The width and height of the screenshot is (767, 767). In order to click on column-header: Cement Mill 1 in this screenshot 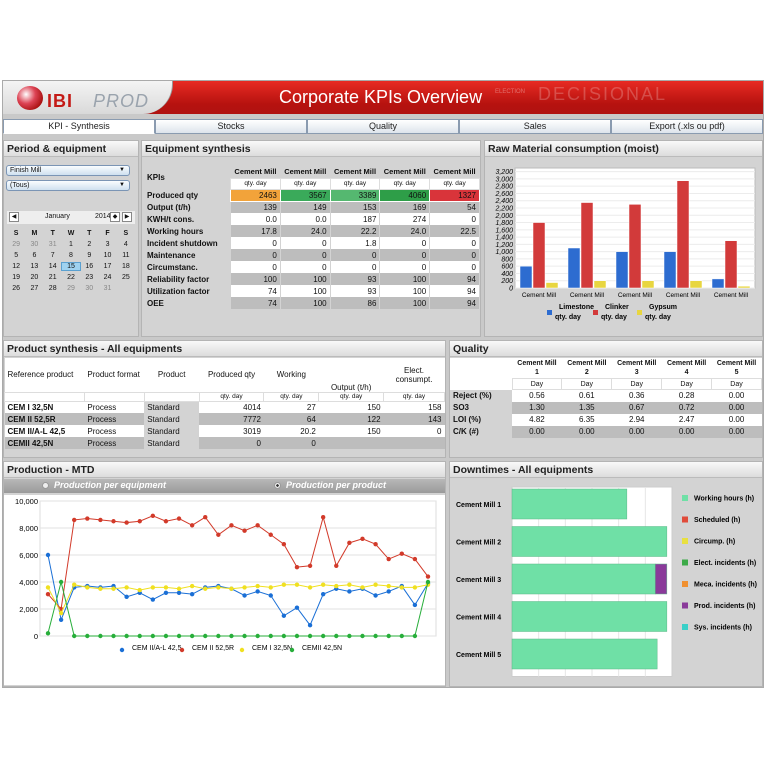, I will do `click(537, 368)`.